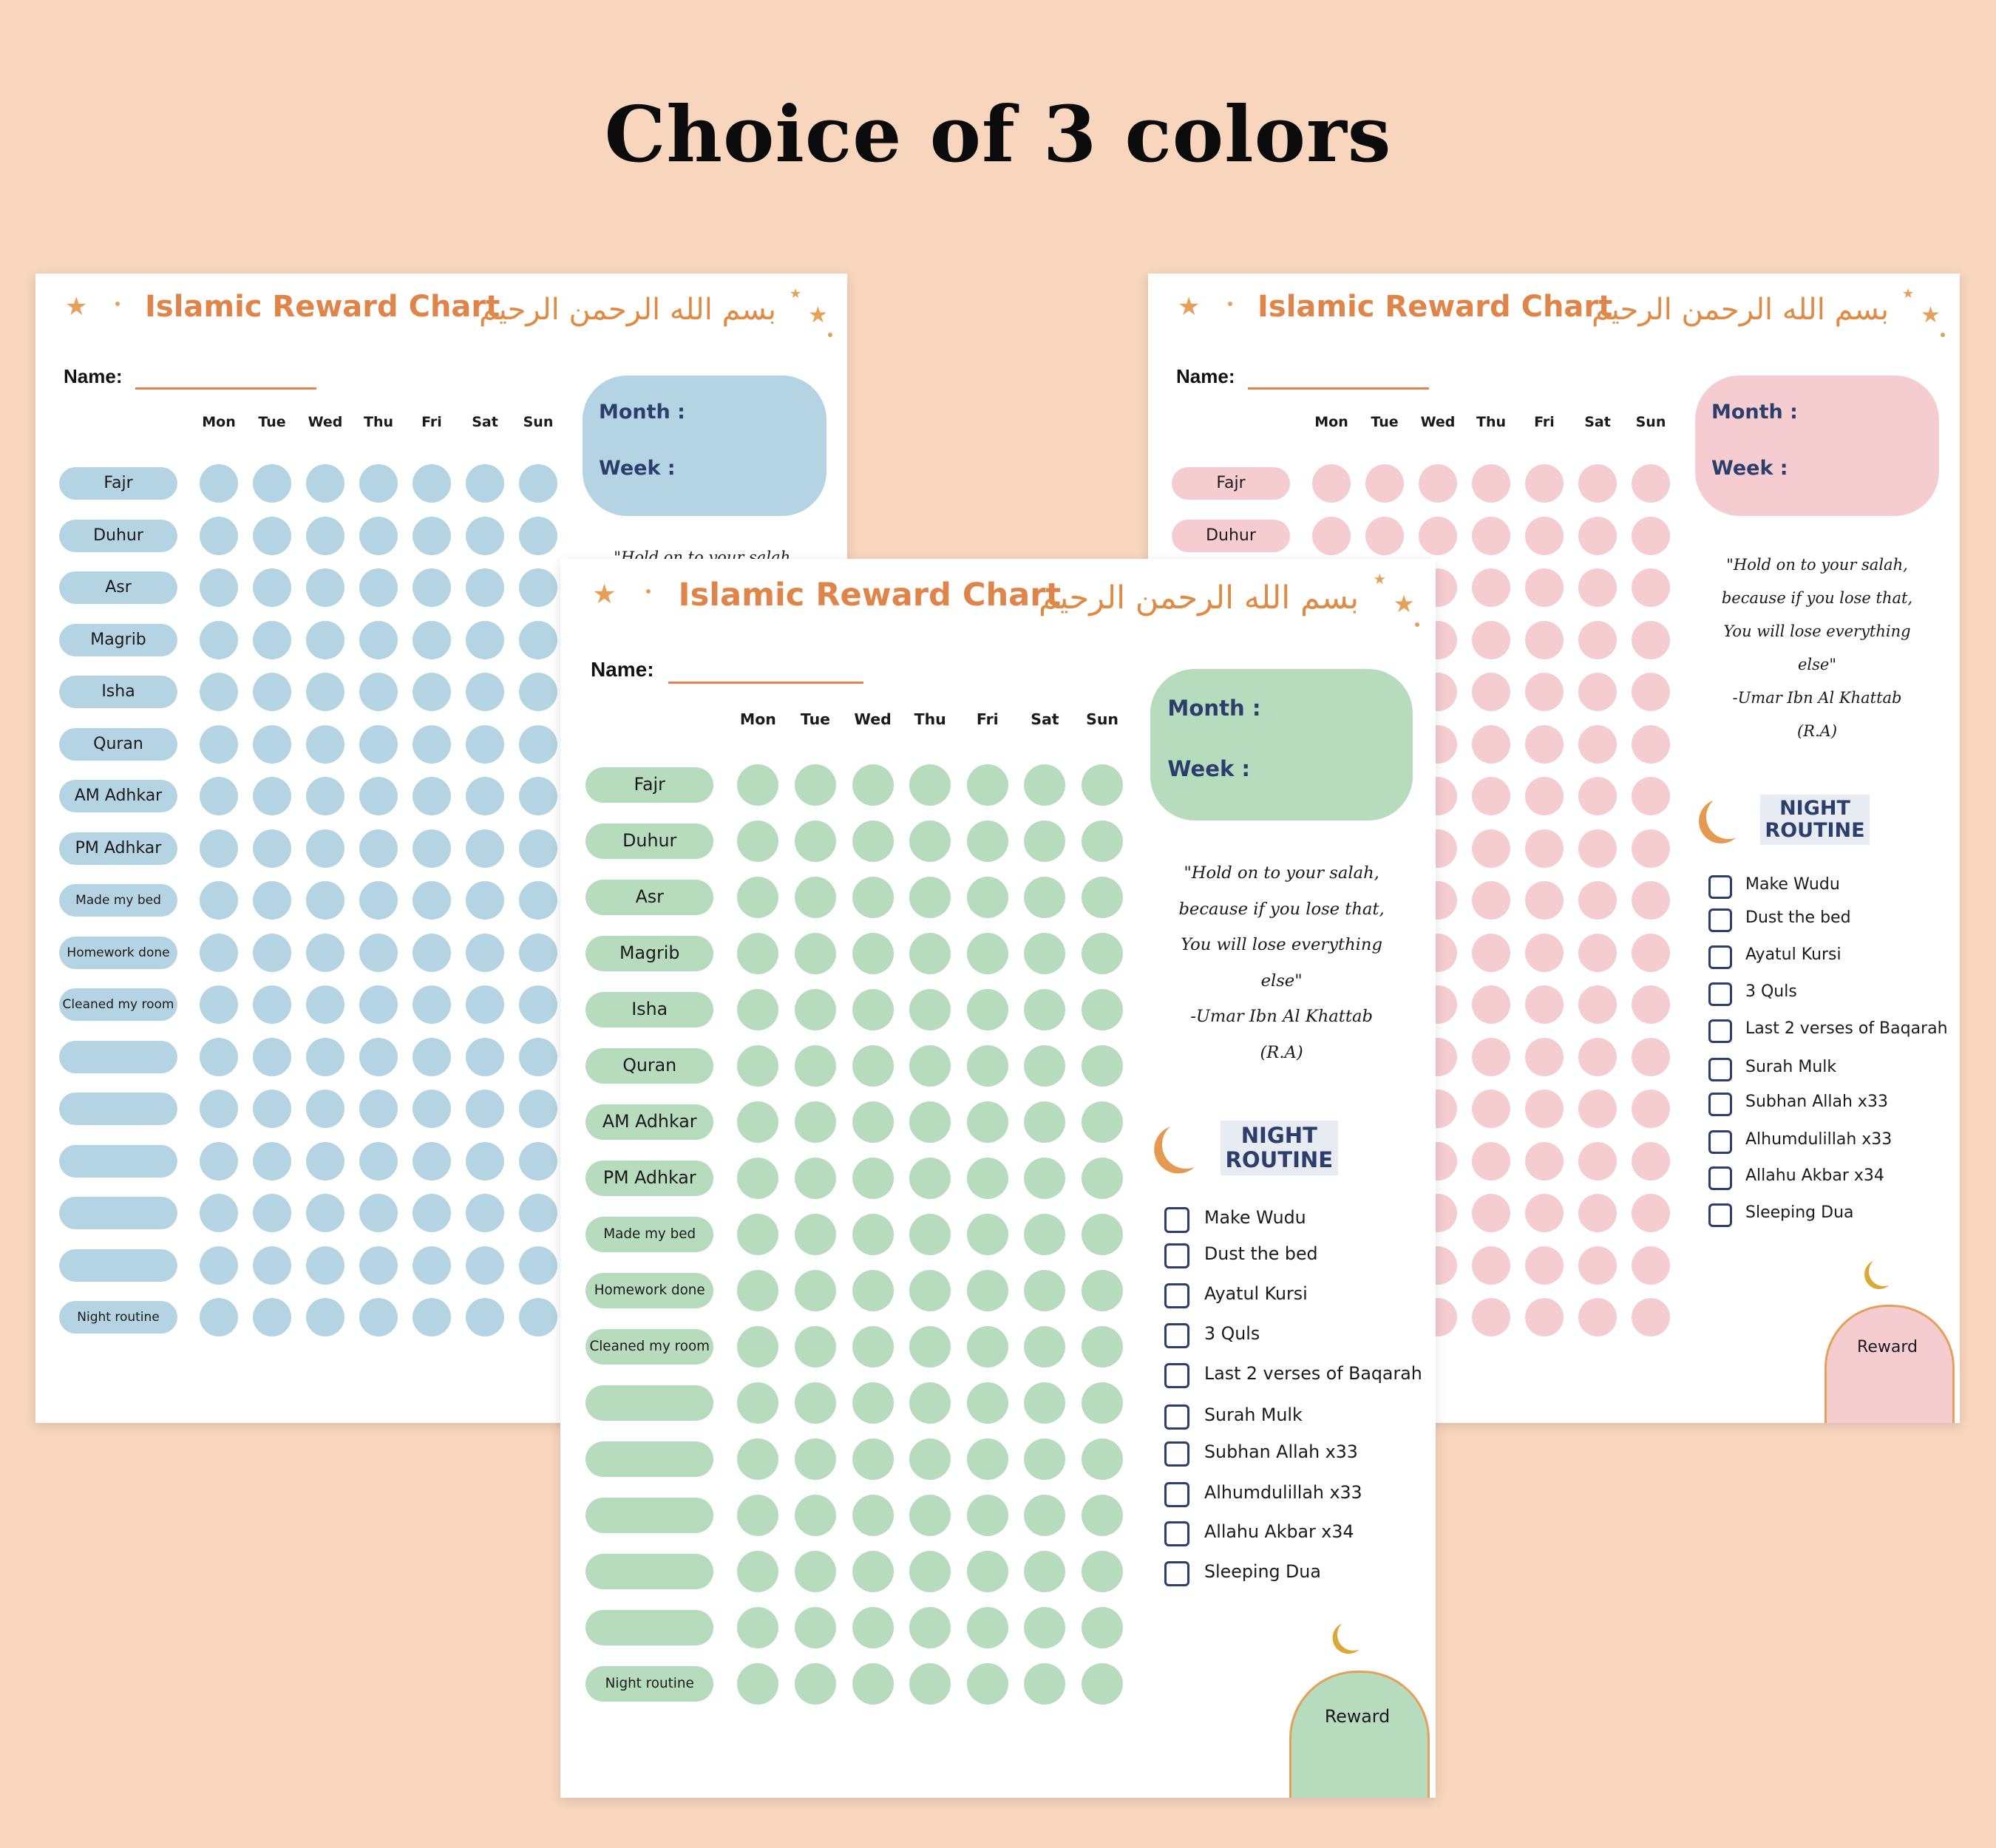 The height and width of the screenshot is (1848, 1996). I want to click on task-pill: Made my bed, so click(649, 1234).